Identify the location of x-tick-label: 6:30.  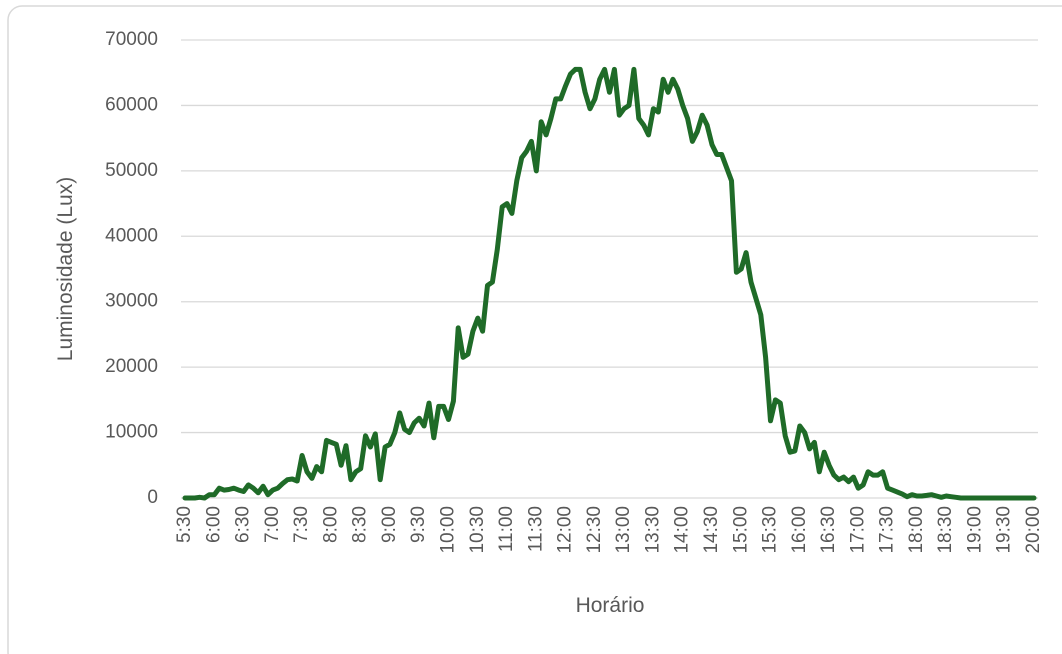
(243, 524).